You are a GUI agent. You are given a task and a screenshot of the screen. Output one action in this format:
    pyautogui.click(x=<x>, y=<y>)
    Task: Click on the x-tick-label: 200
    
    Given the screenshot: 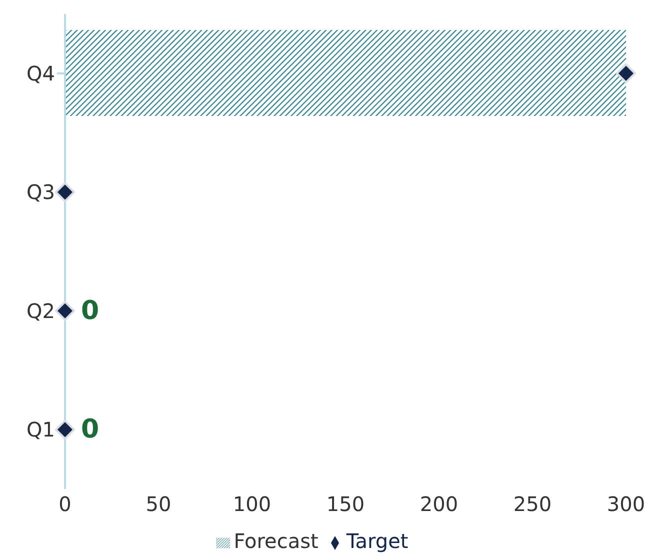 What is the action you would take?
    pyautogui.click(x=439, y=504)
    